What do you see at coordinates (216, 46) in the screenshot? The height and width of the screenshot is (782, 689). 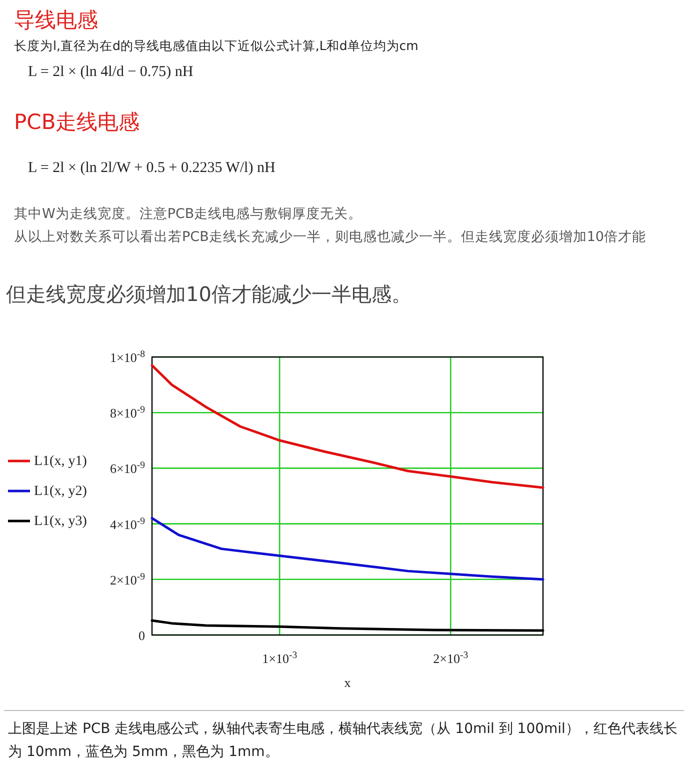 I see `text: 长度为l,直径为在d的导线电感值由以下近似公式计算,L和d单位均为cm` at bounding box center [216, 46].